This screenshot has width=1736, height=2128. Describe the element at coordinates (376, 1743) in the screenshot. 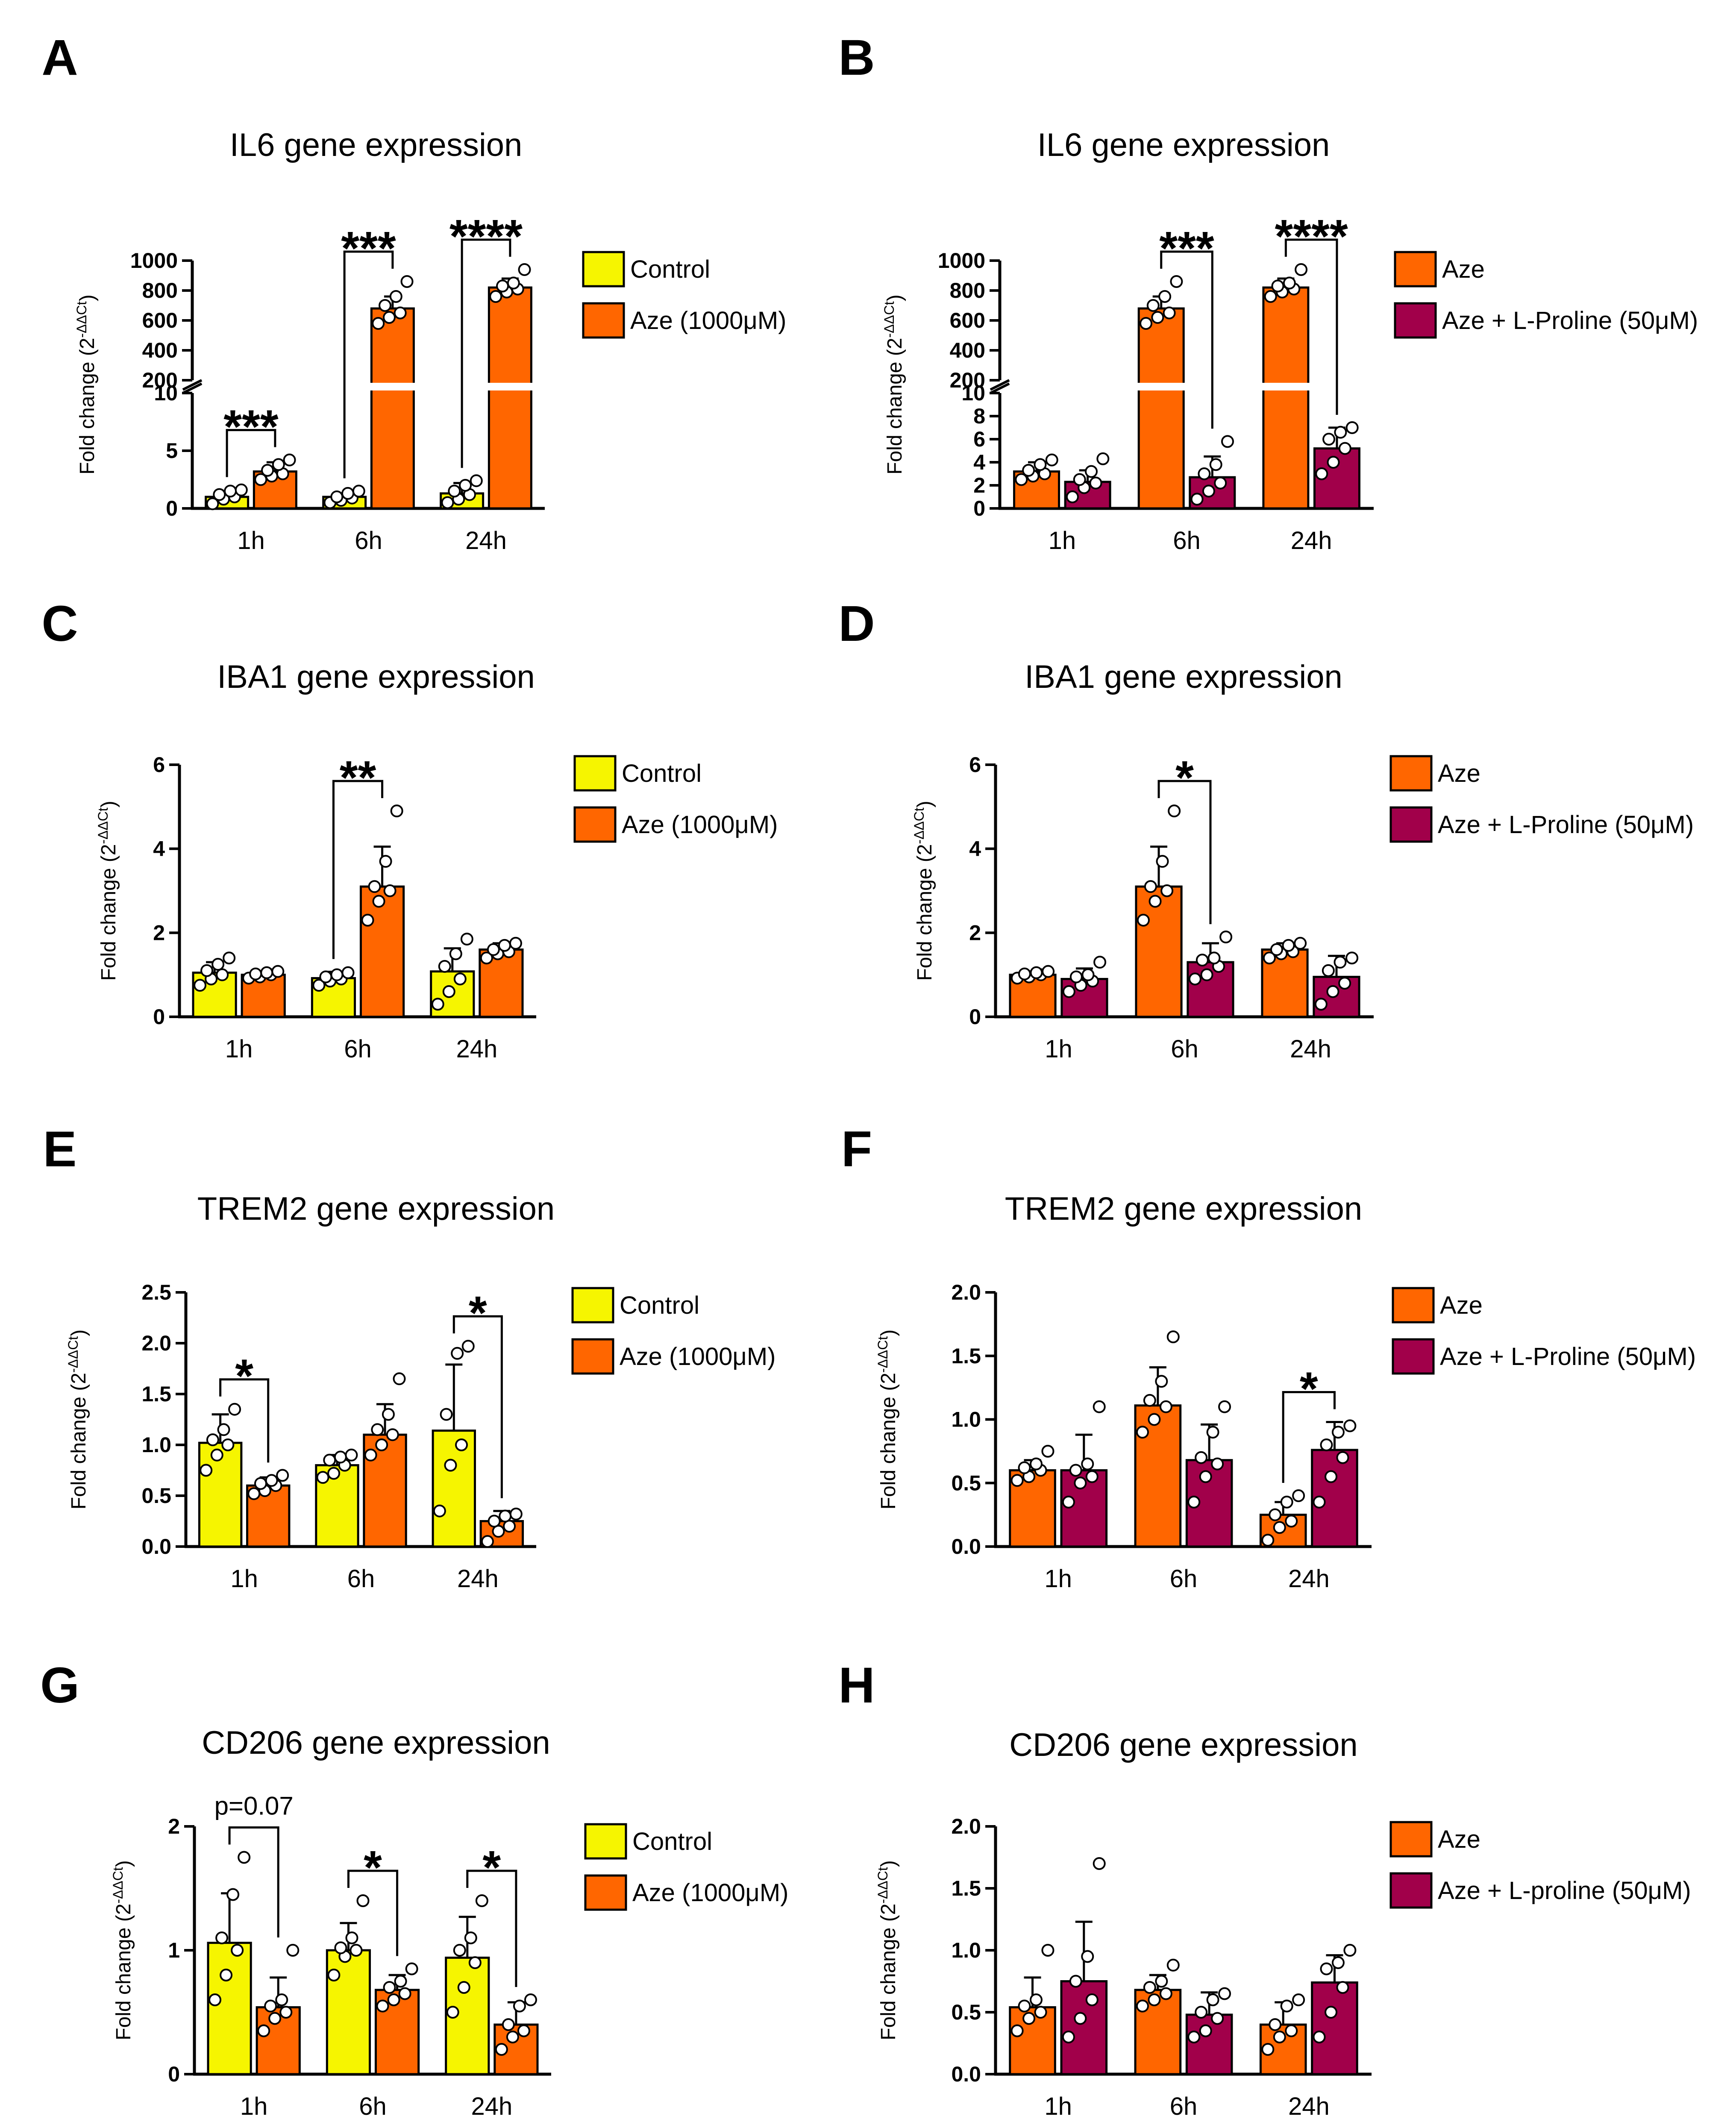

I see `chart-title: CD206 gene expression` at that location.